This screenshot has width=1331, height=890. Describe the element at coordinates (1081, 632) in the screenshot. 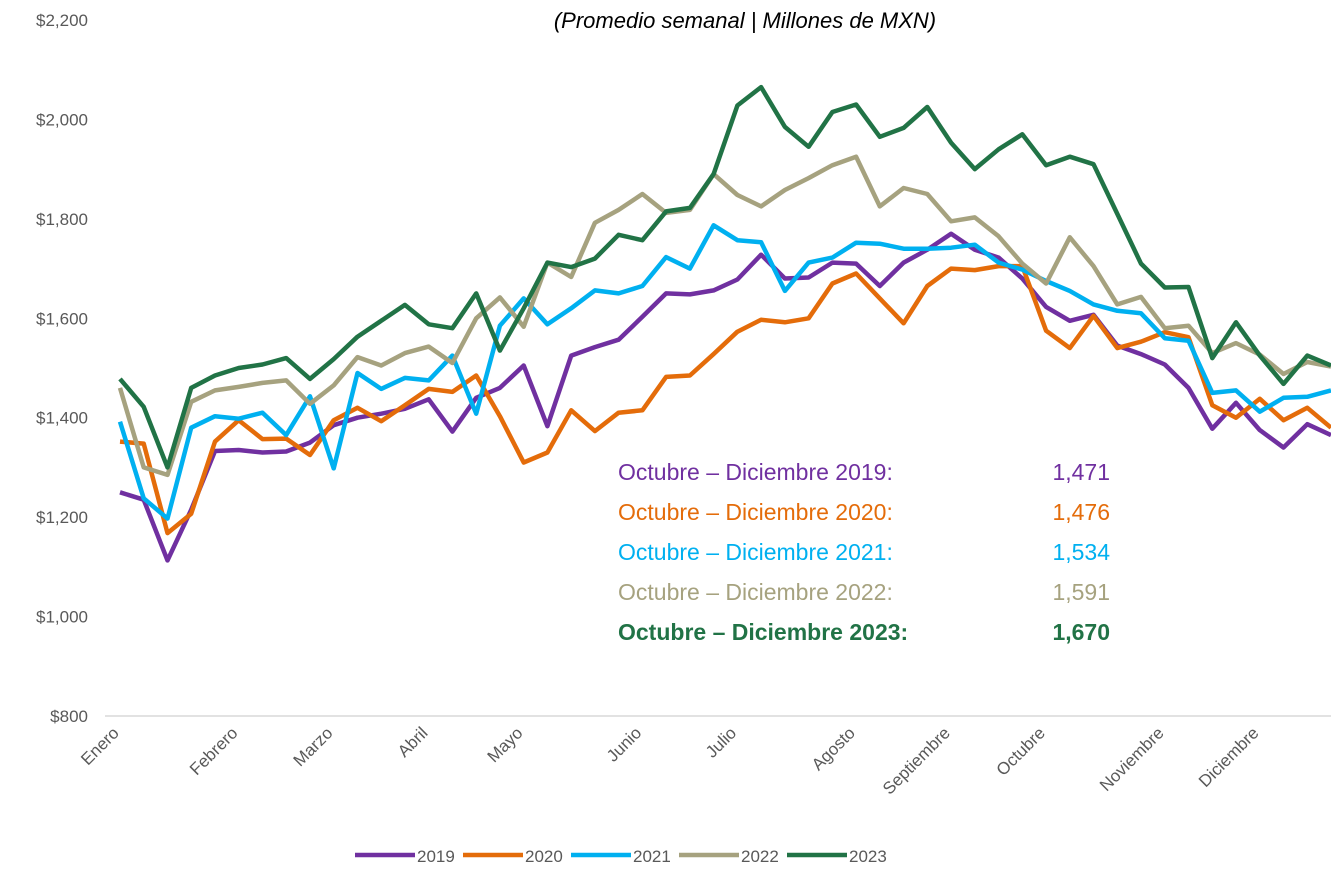

I see `annotation-value: 1,670` at that location.